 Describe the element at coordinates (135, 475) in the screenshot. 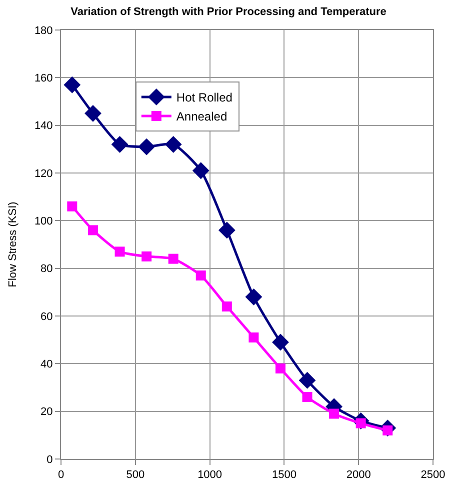

I see `x-tick-label: 500` at that location.